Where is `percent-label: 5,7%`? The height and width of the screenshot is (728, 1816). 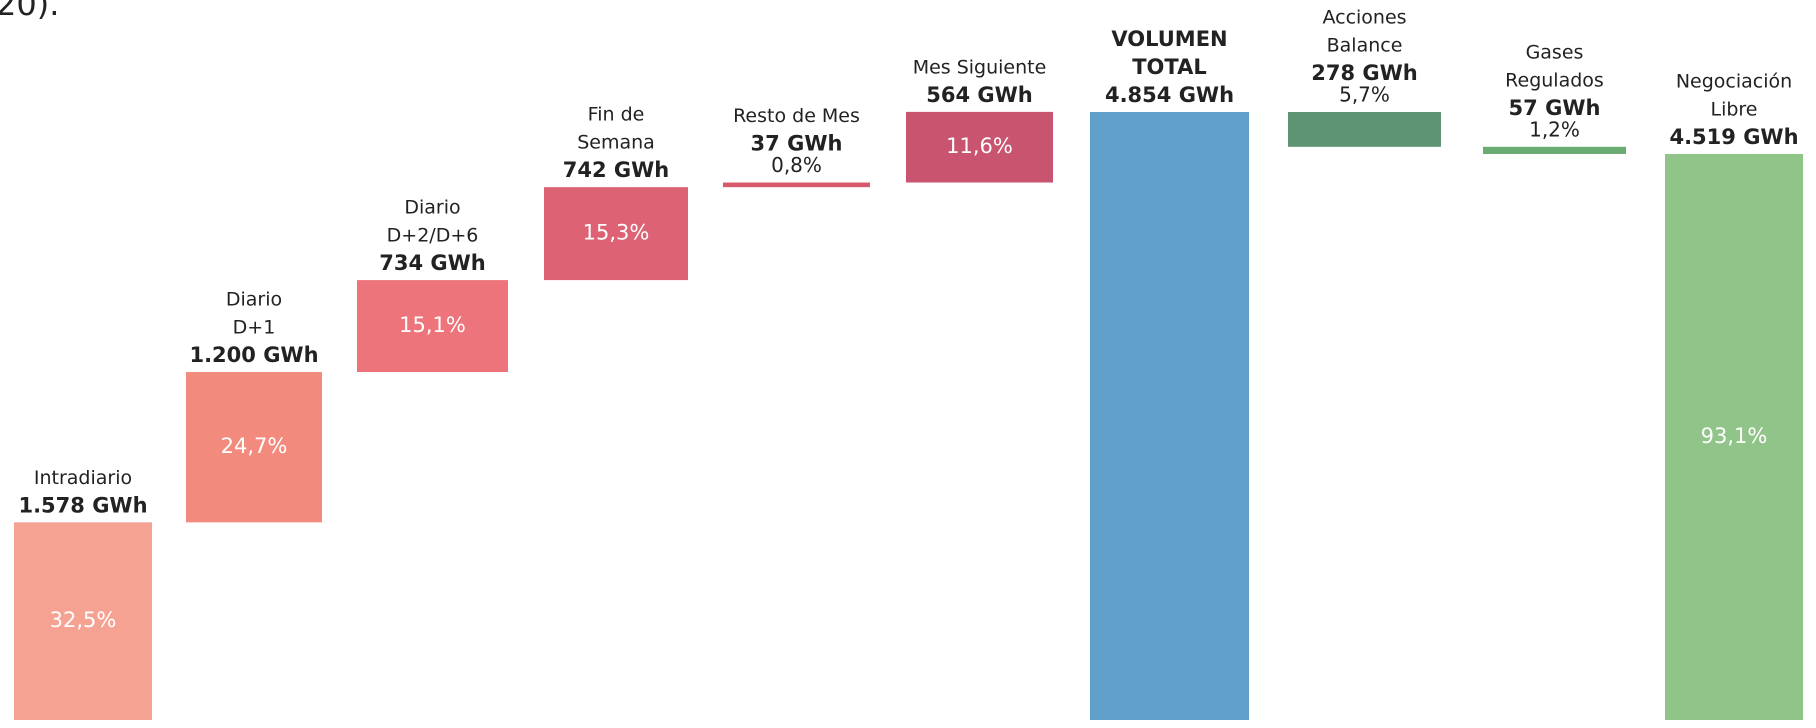
percent-label: 5,7% is located at coordinates (1364, 95).